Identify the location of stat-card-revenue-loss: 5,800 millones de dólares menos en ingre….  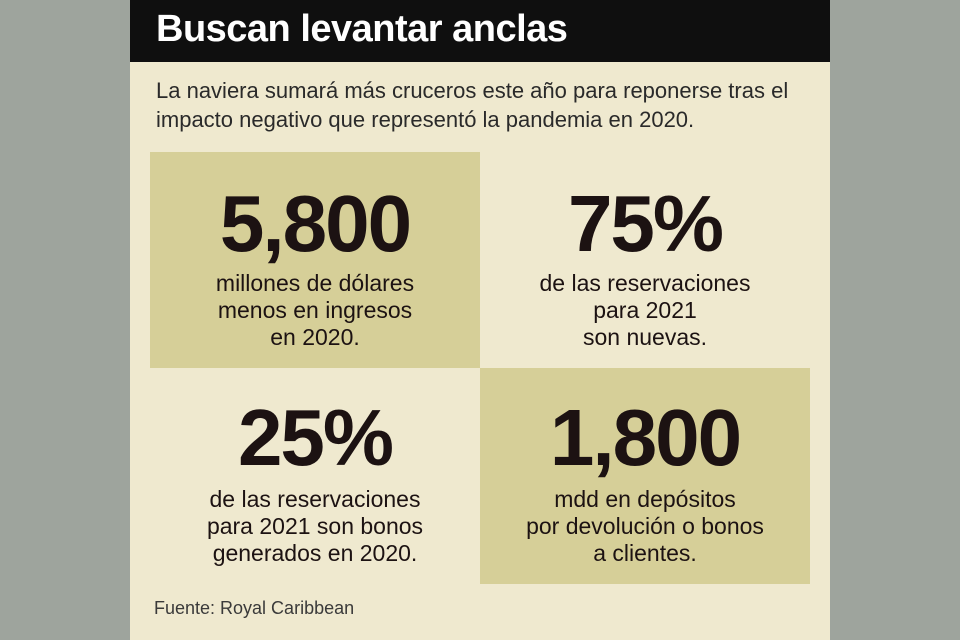
(315, 260).